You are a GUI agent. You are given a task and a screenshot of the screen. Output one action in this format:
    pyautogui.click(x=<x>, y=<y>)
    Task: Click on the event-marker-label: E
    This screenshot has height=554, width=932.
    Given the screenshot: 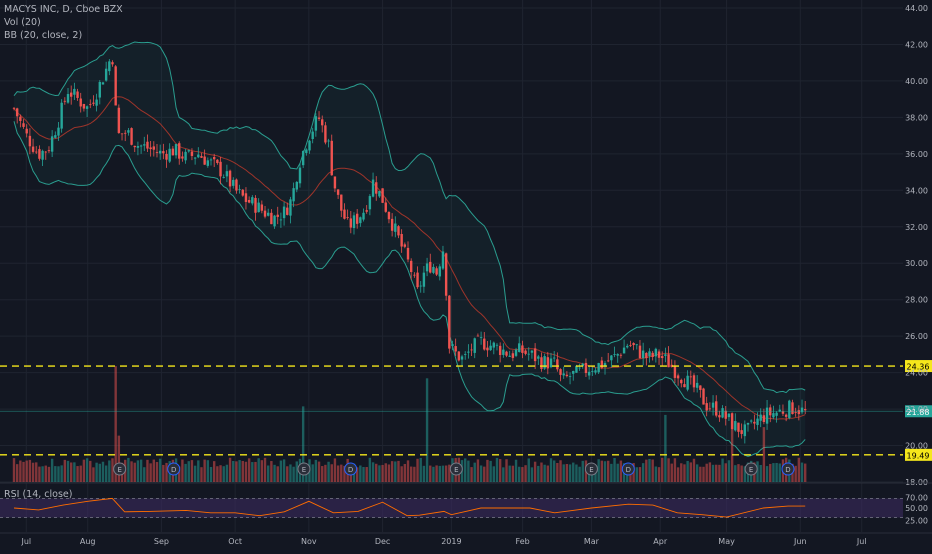 What is the action you would take?
    pyautogui.click(x=751, y=470)
    